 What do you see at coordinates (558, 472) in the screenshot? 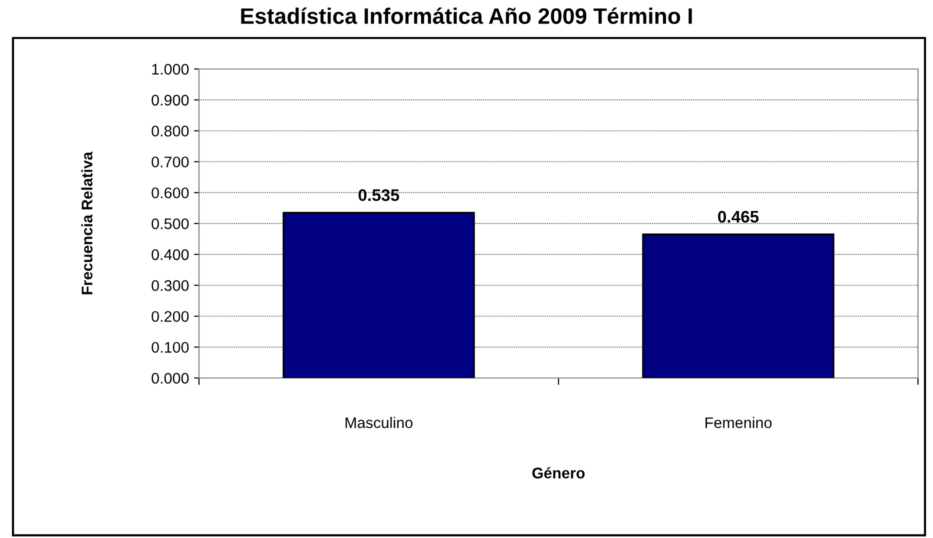
I see `x-axis-title: Género` at bounding box center [558, 472].